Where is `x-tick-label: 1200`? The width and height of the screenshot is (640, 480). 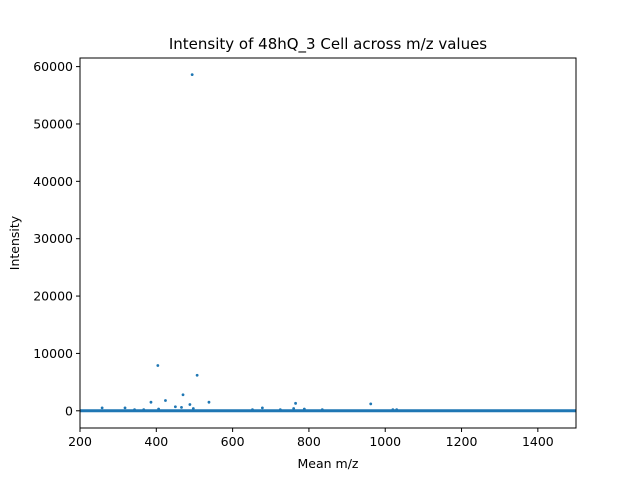 x-tick-label: 1200 is located at coordinates (462, 441).